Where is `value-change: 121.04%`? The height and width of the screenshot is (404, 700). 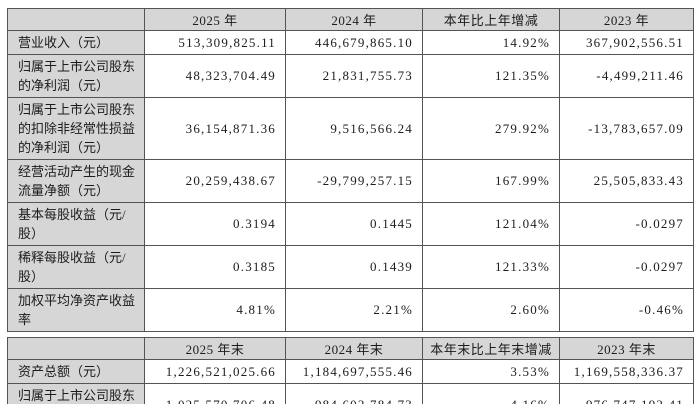
value-change: 121.04% is located at coordinates (491, 224).